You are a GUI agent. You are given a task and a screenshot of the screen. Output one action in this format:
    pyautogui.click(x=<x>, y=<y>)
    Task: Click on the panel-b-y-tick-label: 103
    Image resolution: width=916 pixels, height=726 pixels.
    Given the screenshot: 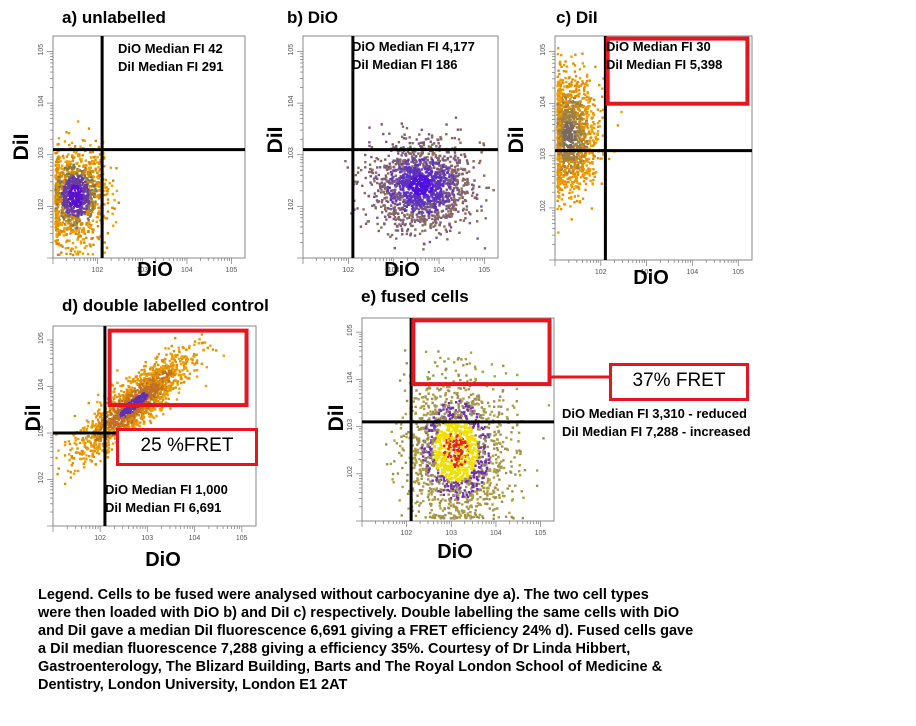 What is the action you would take?
    pyautogui.click(x=291, y=153)
    